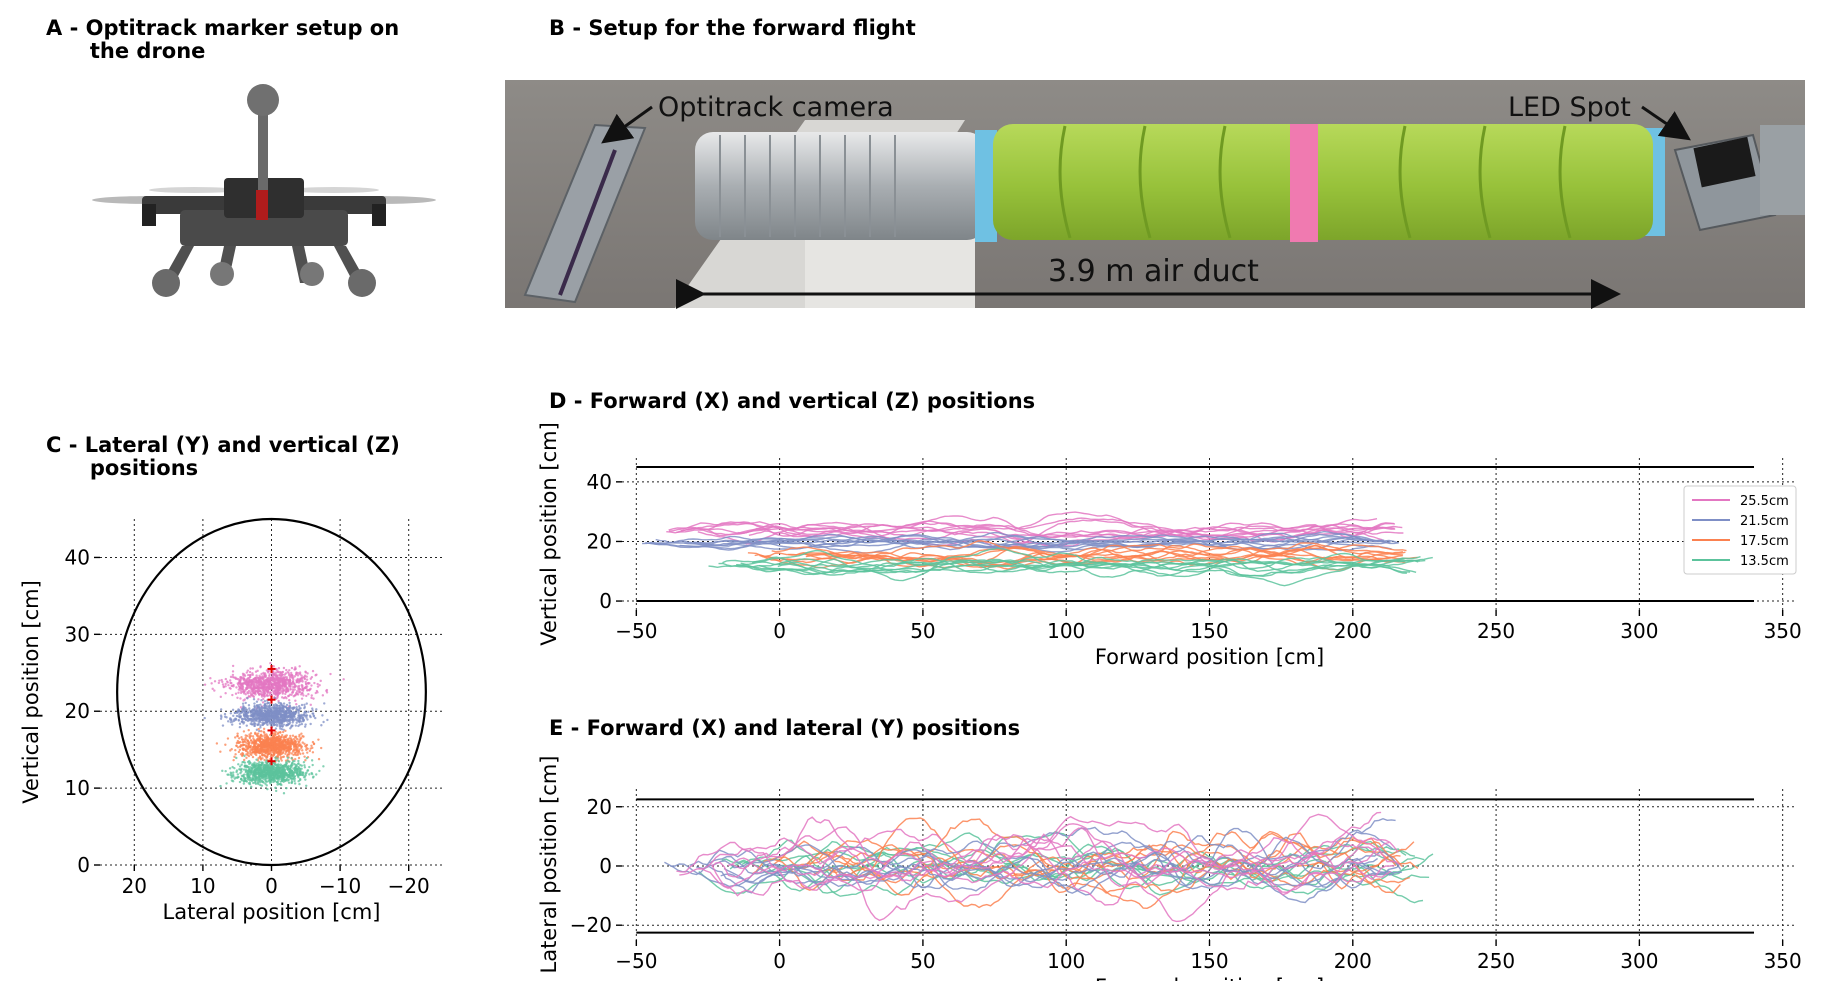 The height and width of the screenshot is (981, 1821). Describe the element at coordinates (776, 107) in the screenshot. I see `camera-label: Optitrack camera` at that location.